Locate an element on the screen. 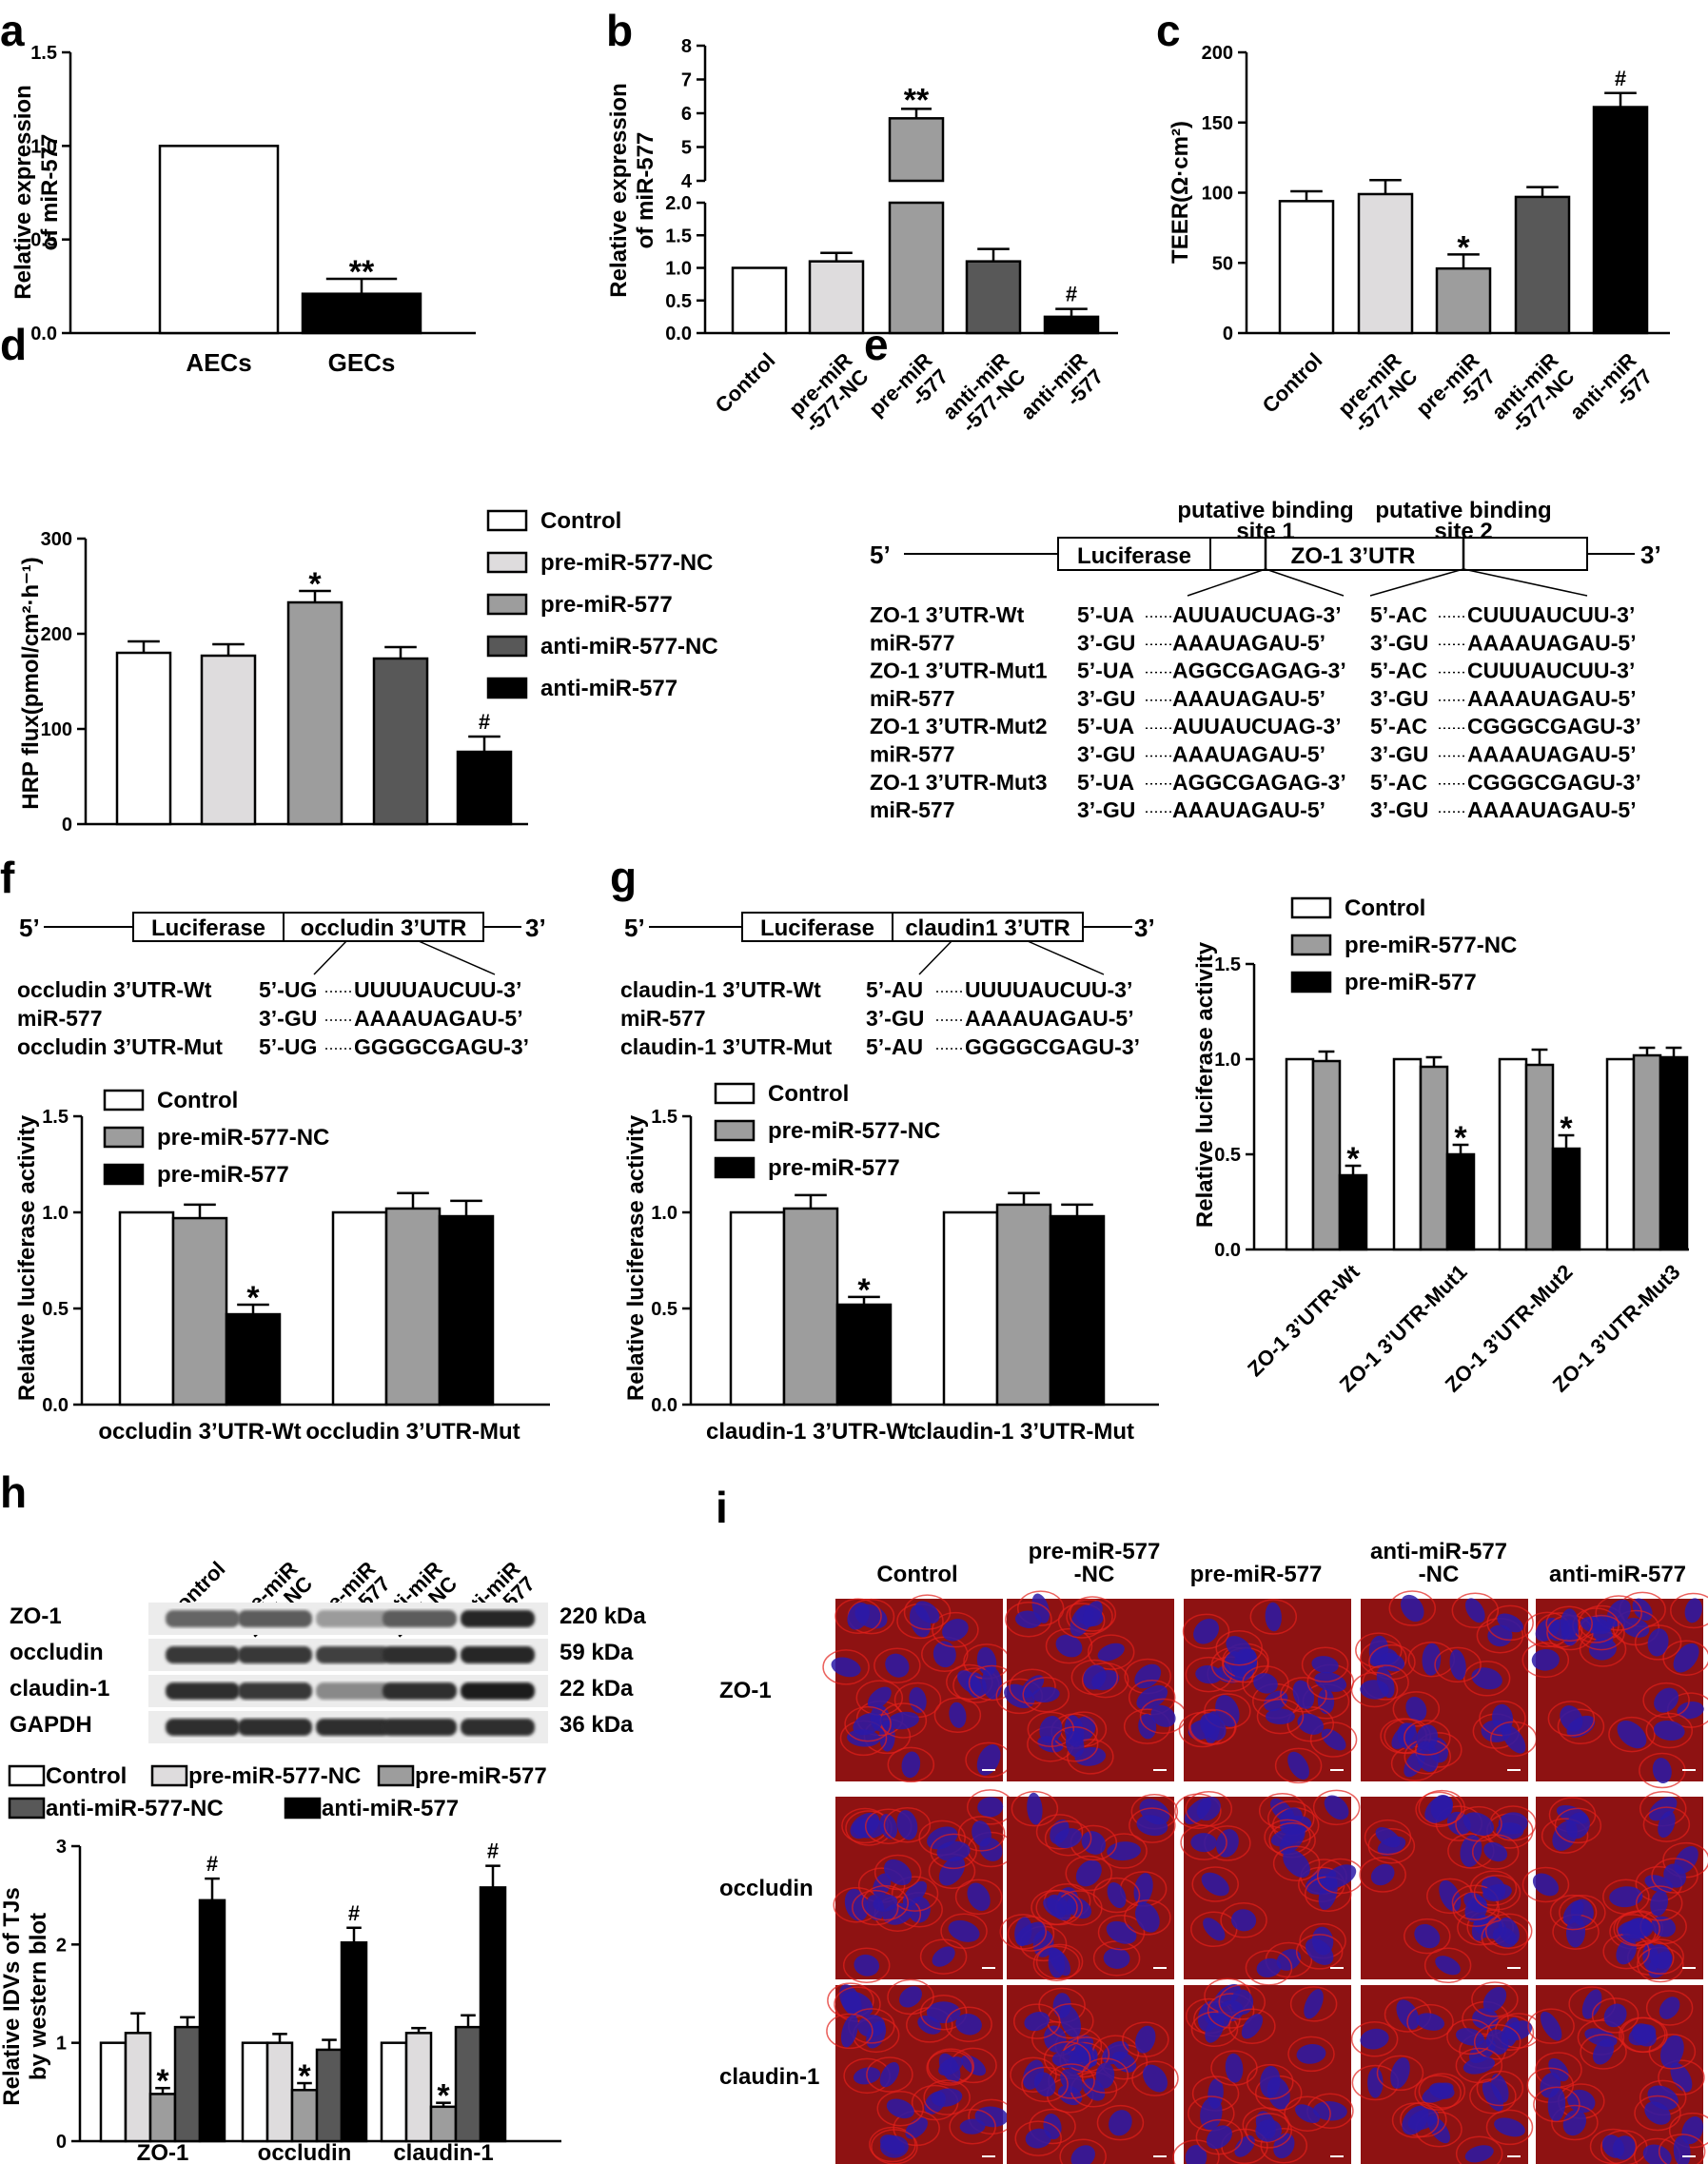 The width and height of the screenshot is (1708, 2164). sequence-text: 5’-UA is located at coordinates (1105, 782).